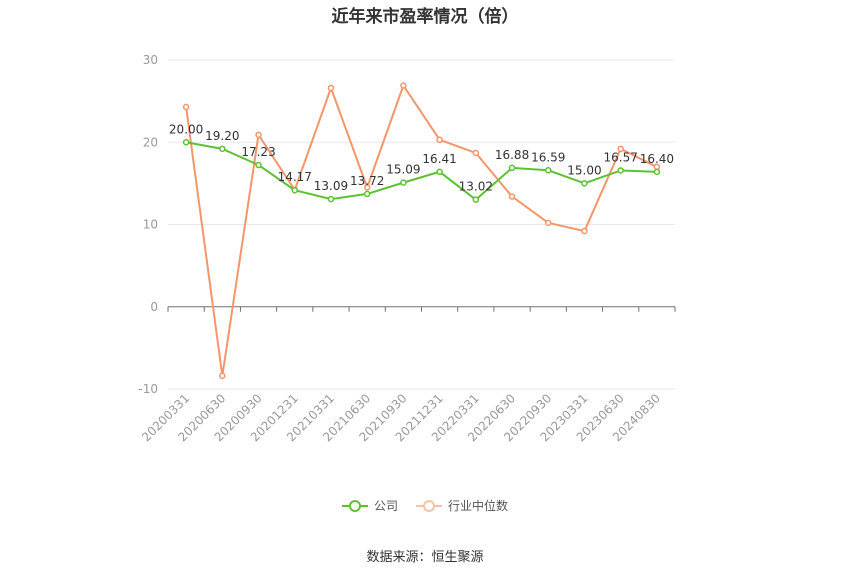 This screenshot has width=850, height=575. Describe the element at coordinates (150, 225) in the screenshot. I see `y-tick-label: 10` at that location.